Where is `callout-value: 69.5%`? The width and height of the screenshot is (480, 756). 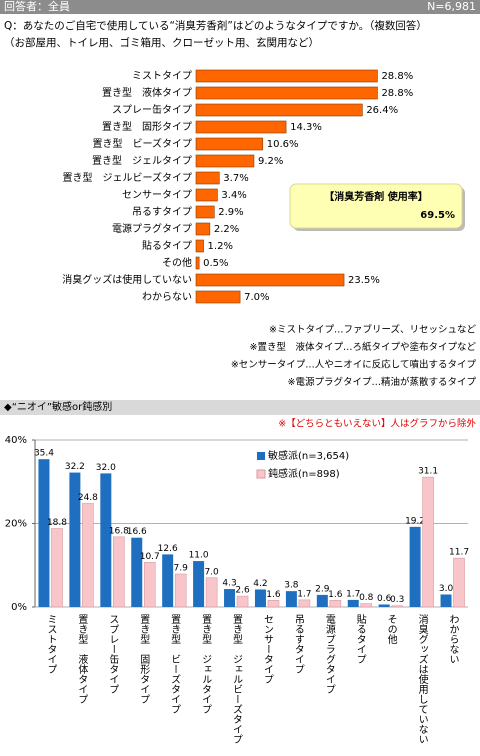
callout-value: 69.5% is located at coordinates (437, 215).